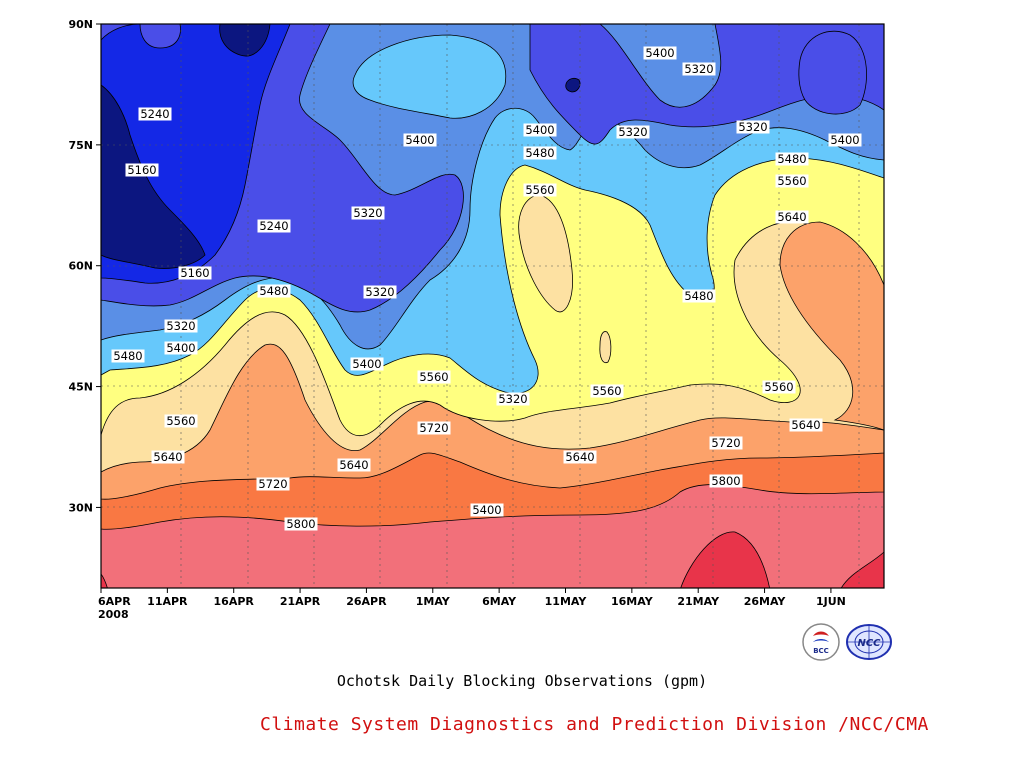 This screenshot has width=1024, height=768. Describe the element at coordinates (433, 601) in the screenshot. I see `x-tick-label: 1MAY` at that location.